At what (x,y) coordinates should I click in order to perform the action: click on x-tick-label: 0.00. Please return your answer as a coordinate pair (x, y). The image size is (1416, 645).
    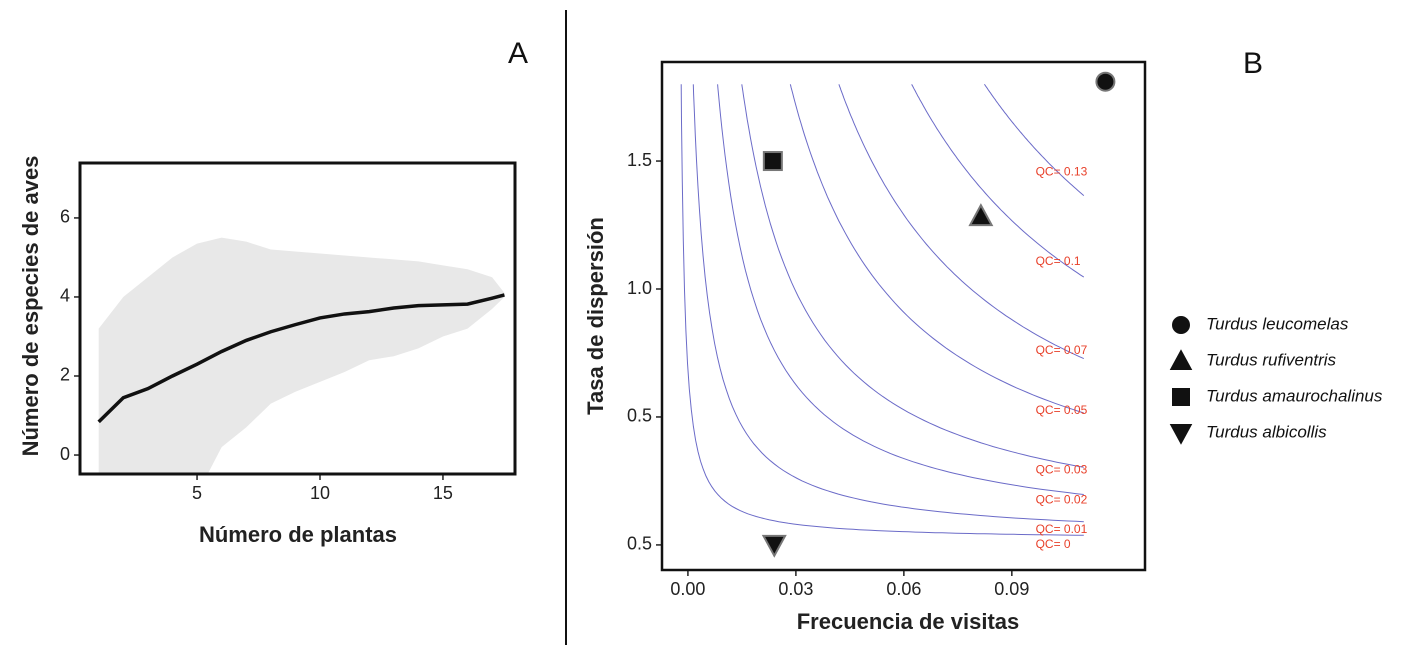
    Looking at the image, I should click on (687, 589).